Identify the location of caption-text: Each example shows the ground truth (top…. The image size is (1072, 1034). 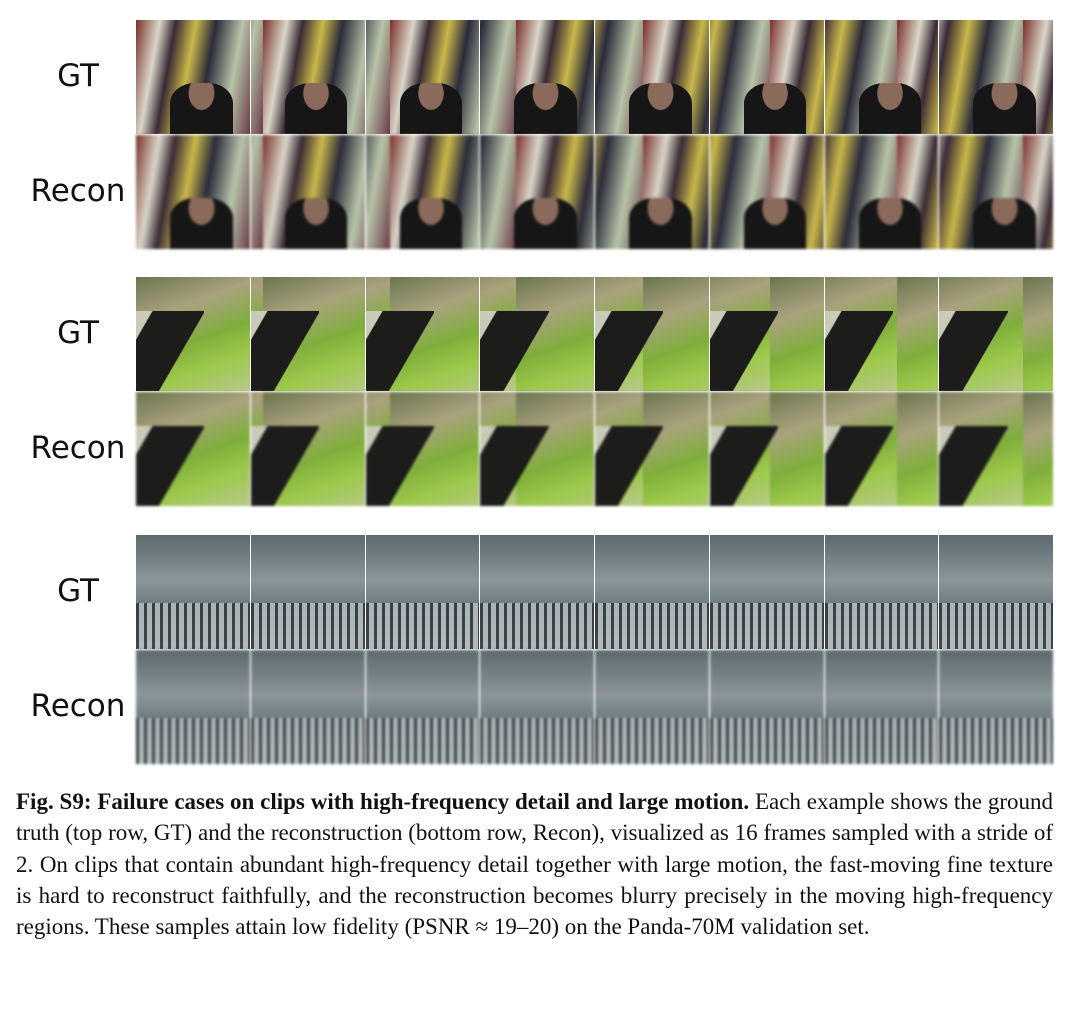
(535, 864).